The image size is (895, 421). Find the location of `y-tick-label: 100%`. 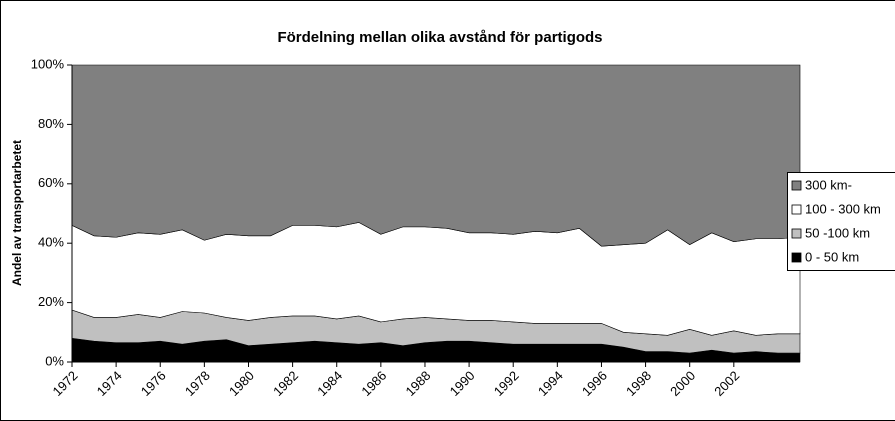

y-tick-label: 100% is located at coordinates (48, 63).